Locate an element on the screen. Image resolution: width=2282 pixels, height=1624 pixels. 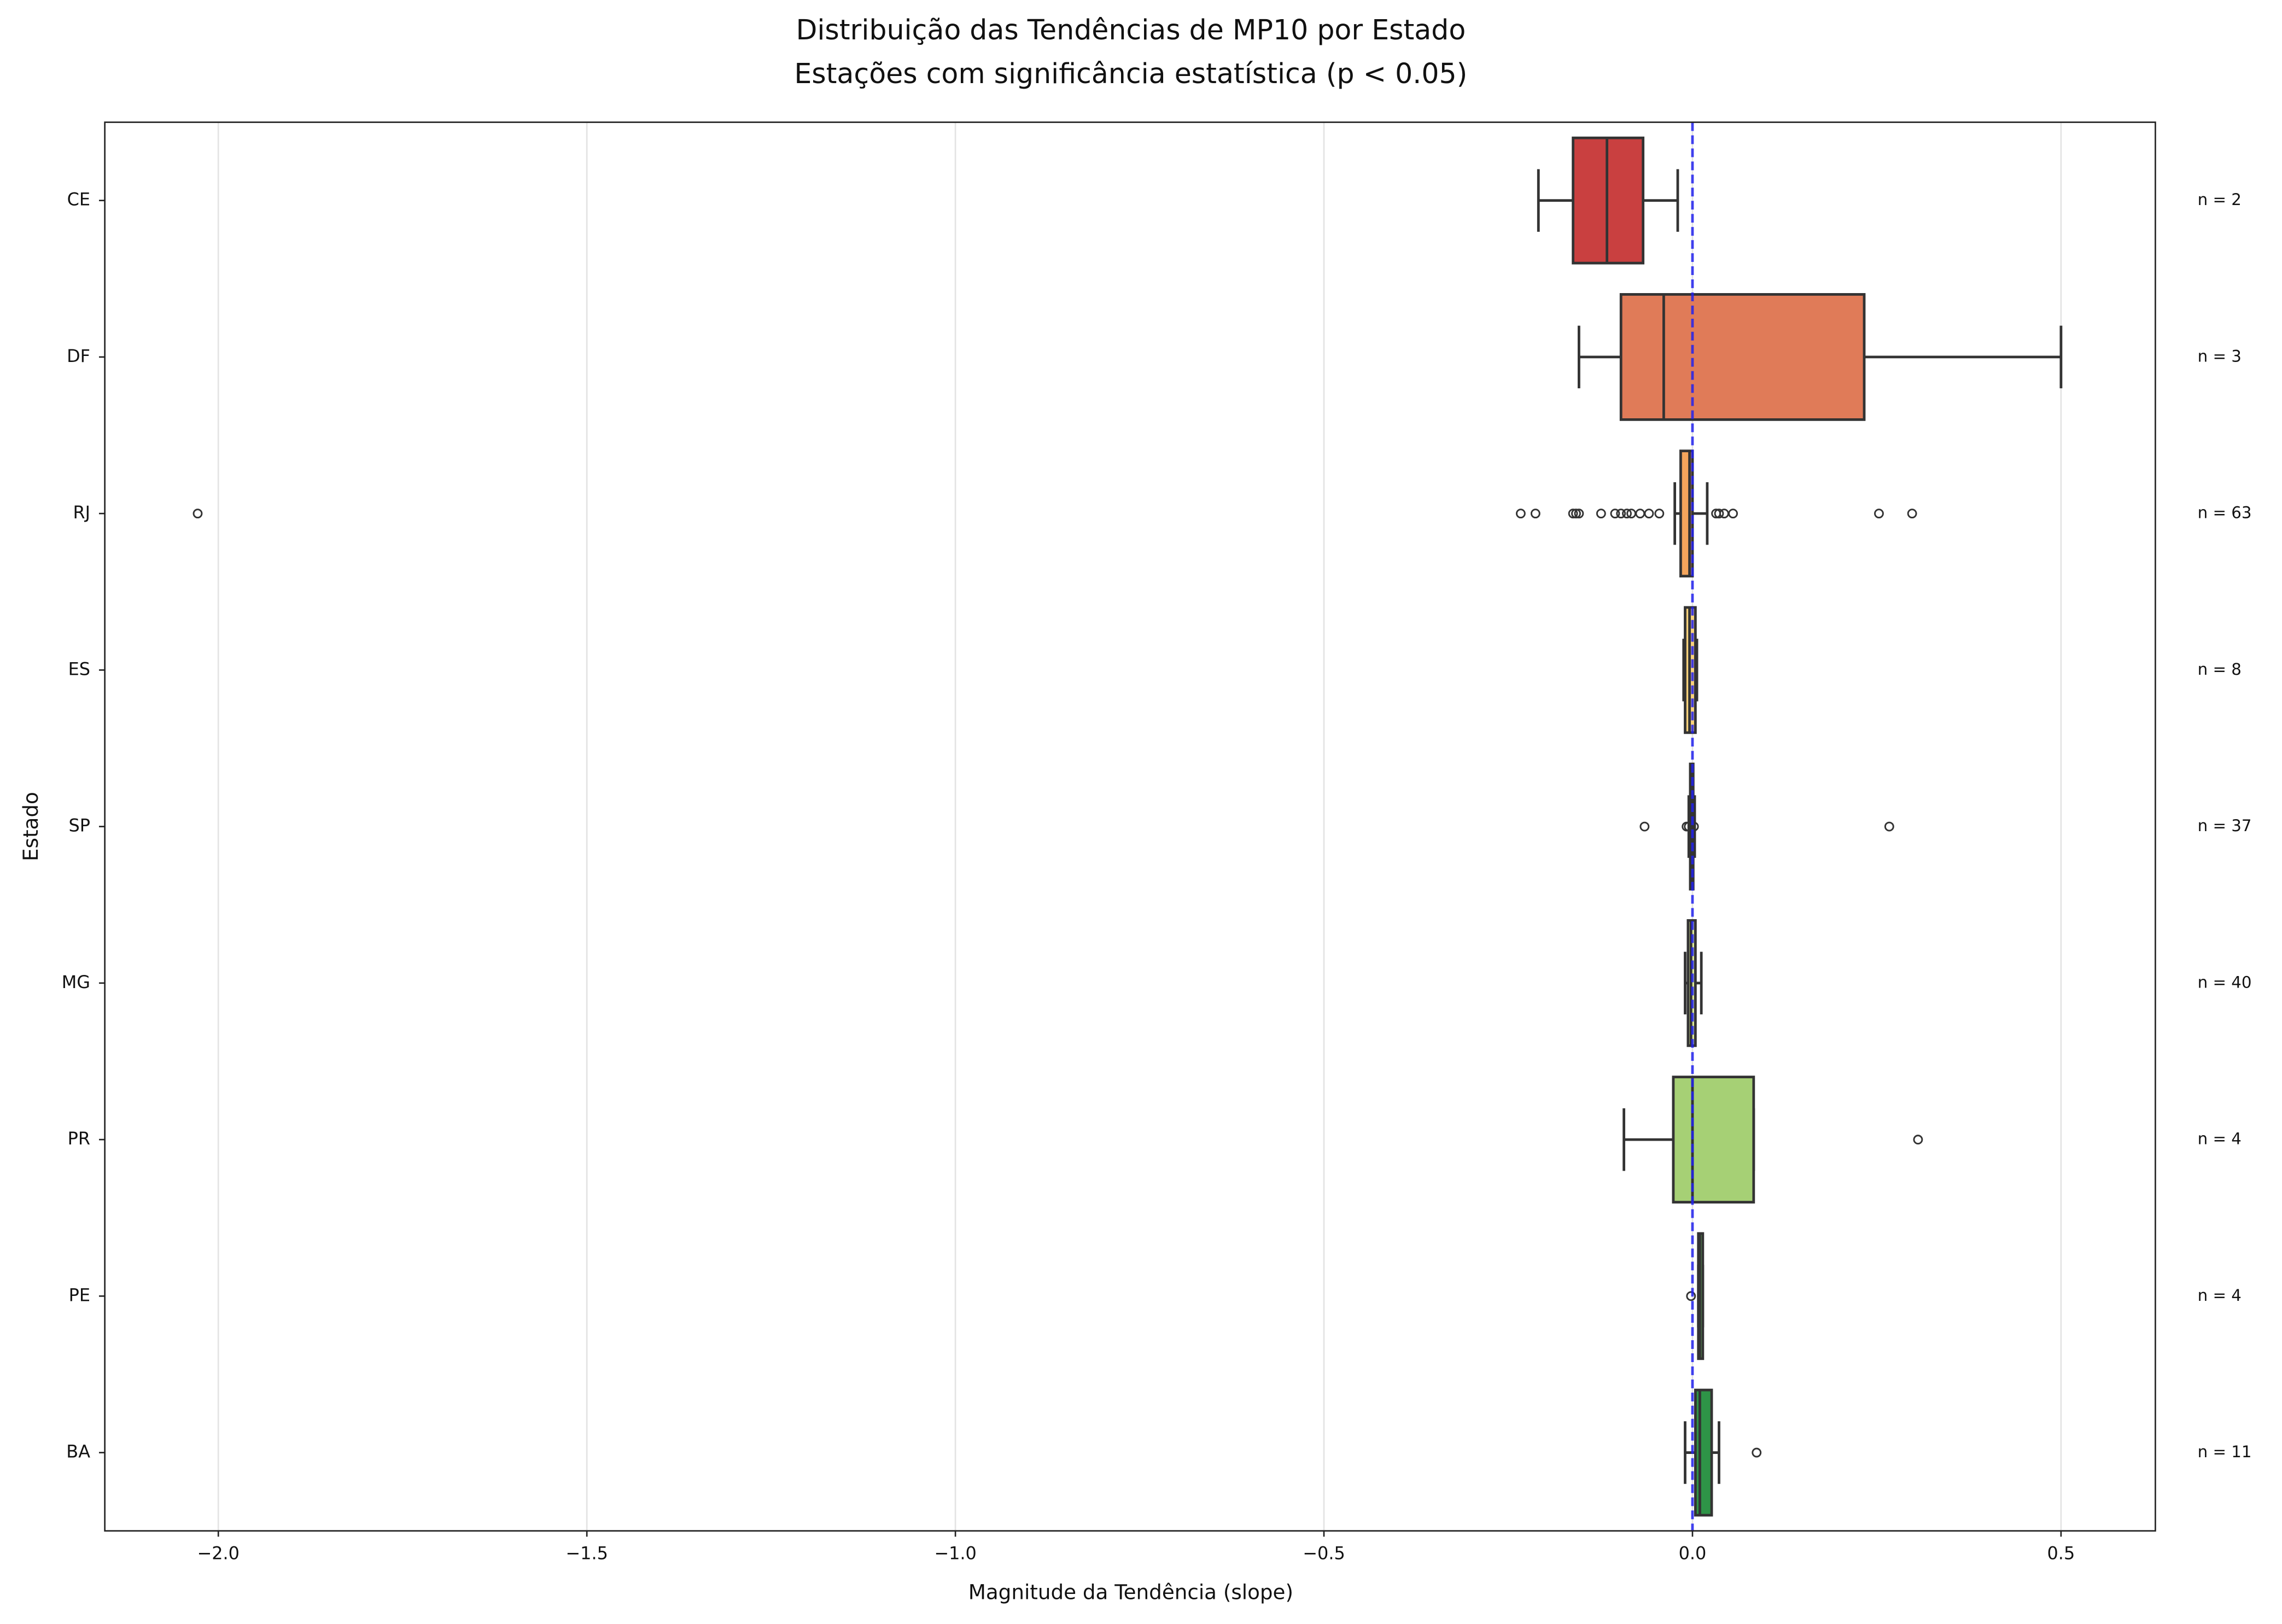
x-tick-label: 0.0 is located at coordinates (1693, 1553).